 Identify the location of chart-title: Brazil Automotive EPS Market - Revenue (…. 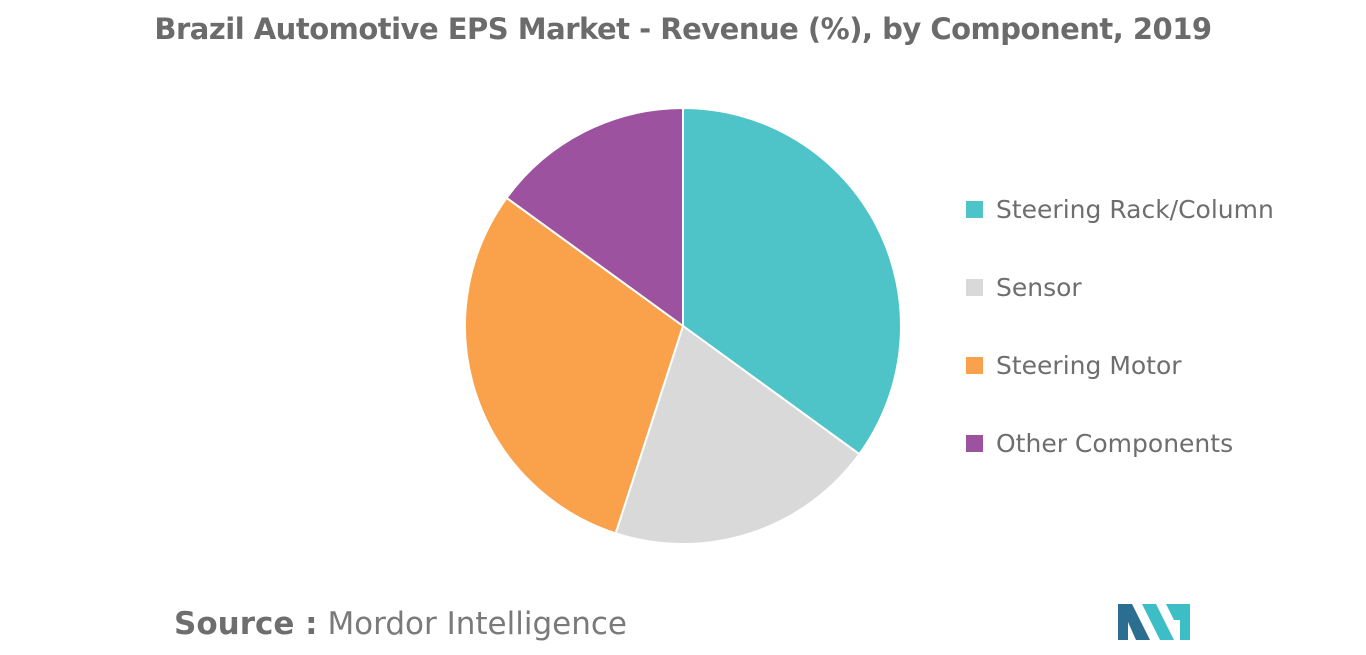
(683, 29).